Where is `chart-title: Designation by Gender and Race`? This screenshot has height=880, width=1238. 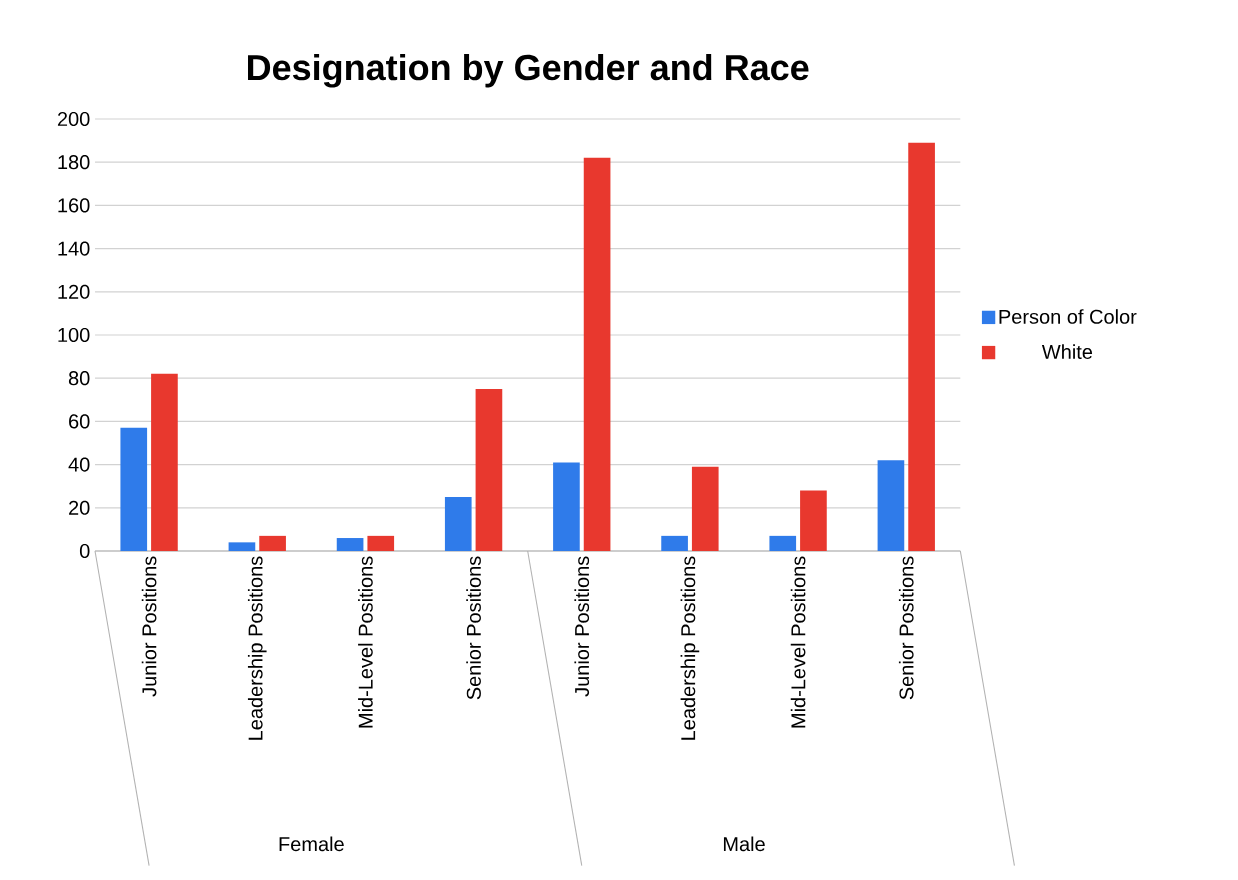
chart-title: Designation by Gender and Race is located at coordinates (528, 70).